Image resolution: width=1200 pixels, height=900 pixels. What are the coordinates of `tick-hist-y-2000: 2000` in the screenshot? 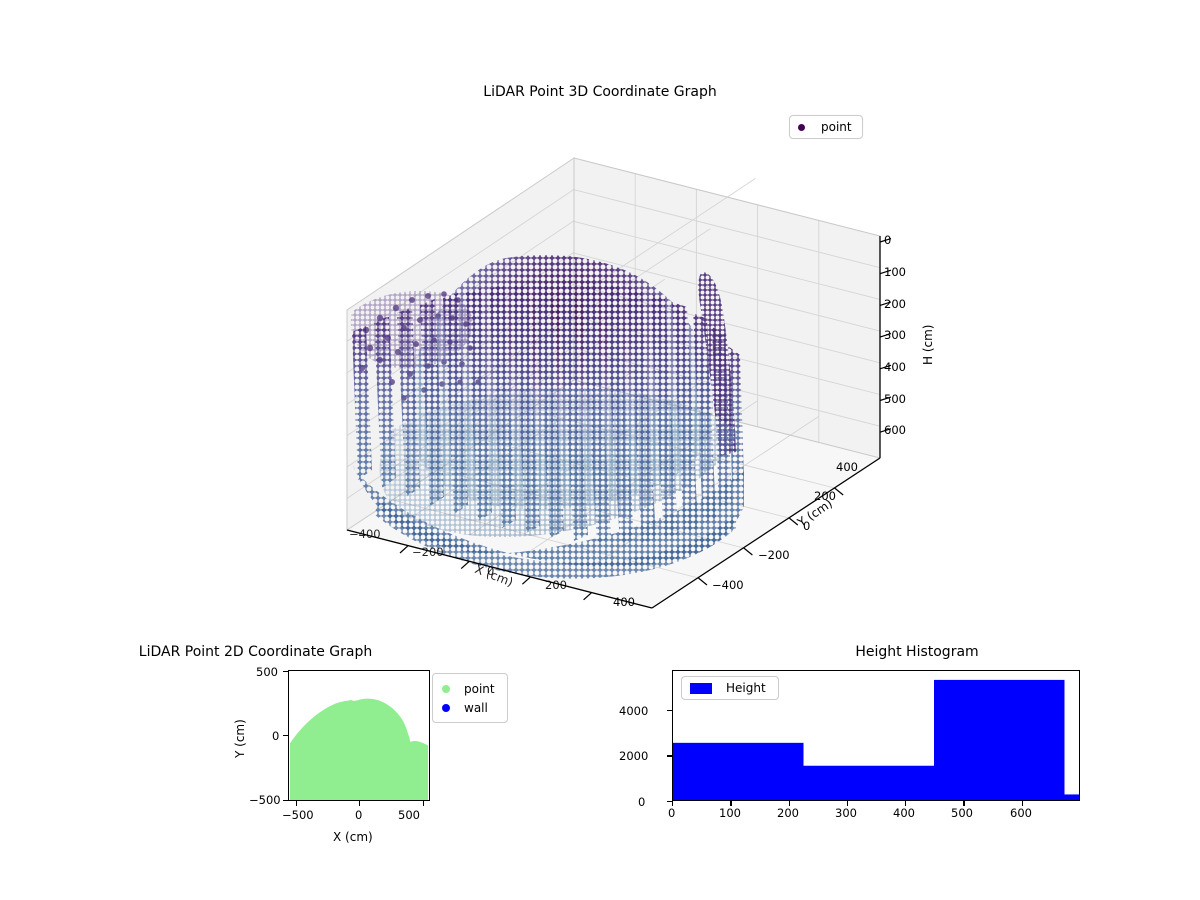 It's located at (634, 756).